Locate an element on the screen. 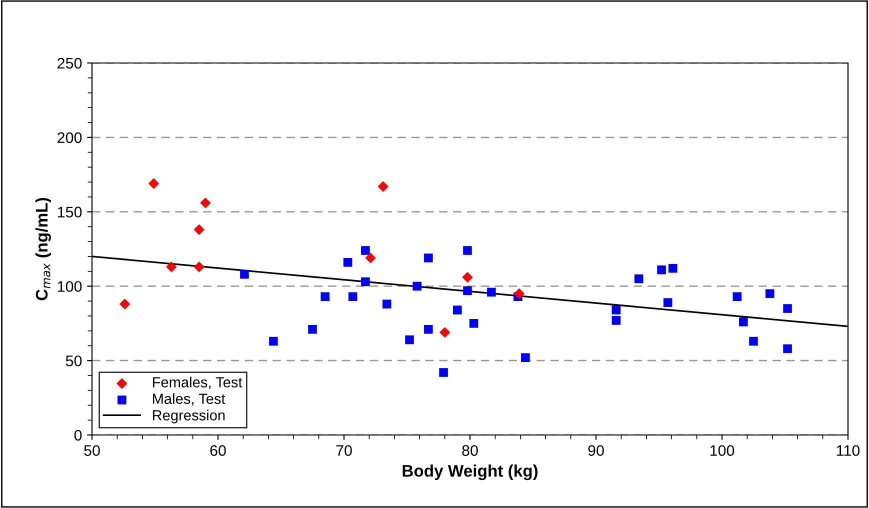 Image resolution: width=869 pixels, height=508 pixels. y-tick-label: 150 is located at coordinates (70, 212).